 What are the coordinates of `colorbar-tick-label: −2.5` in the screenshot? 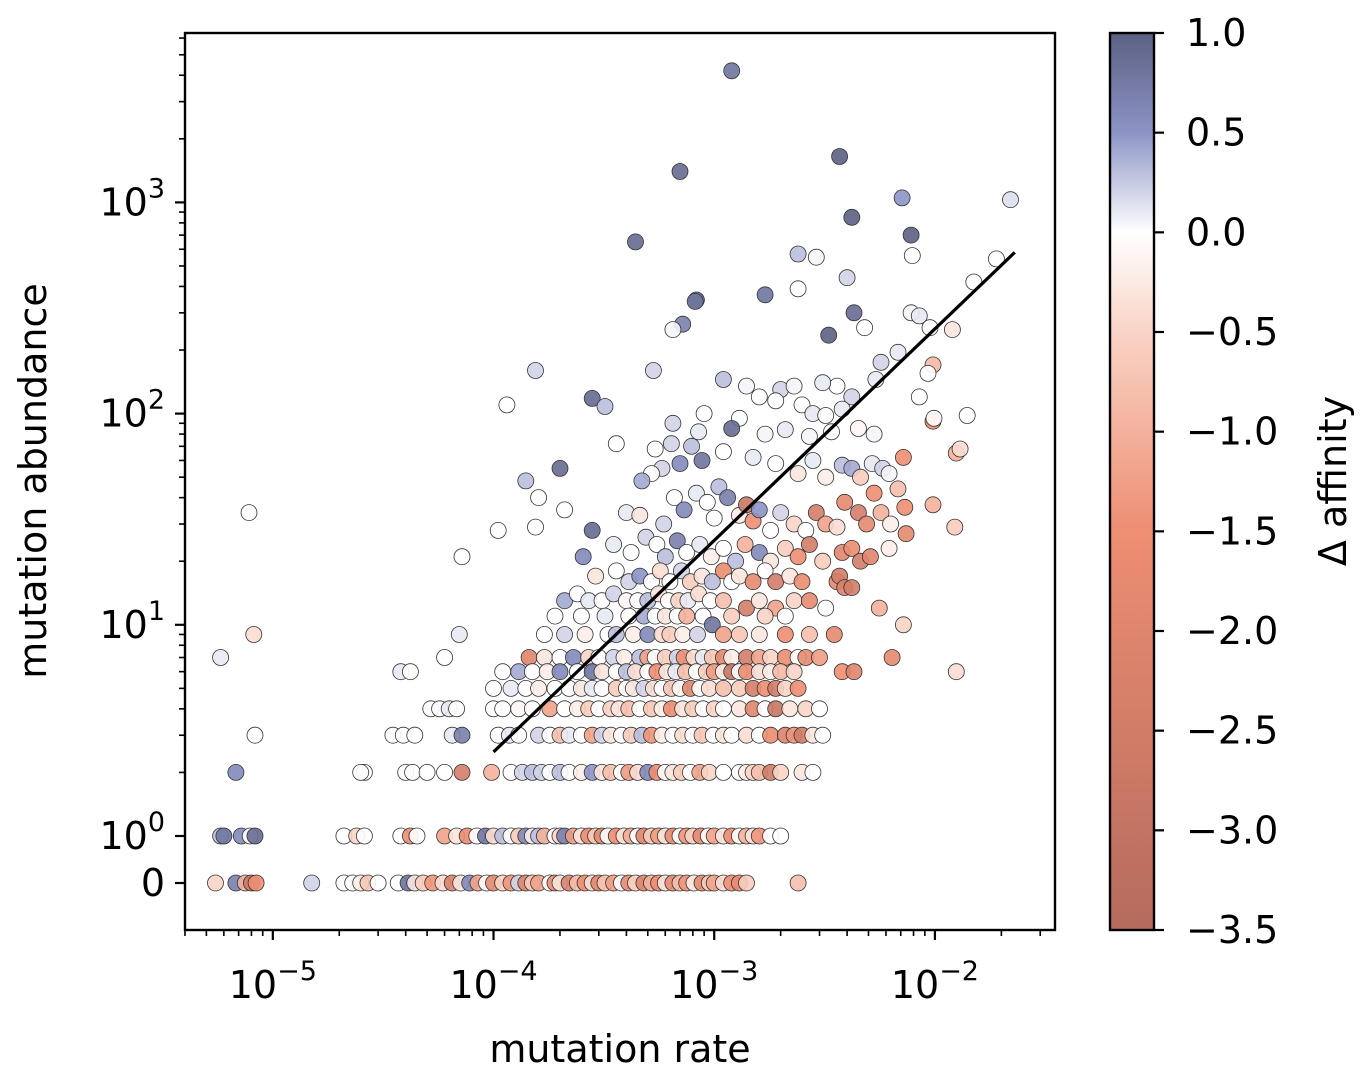 It's located at (1232, 731).